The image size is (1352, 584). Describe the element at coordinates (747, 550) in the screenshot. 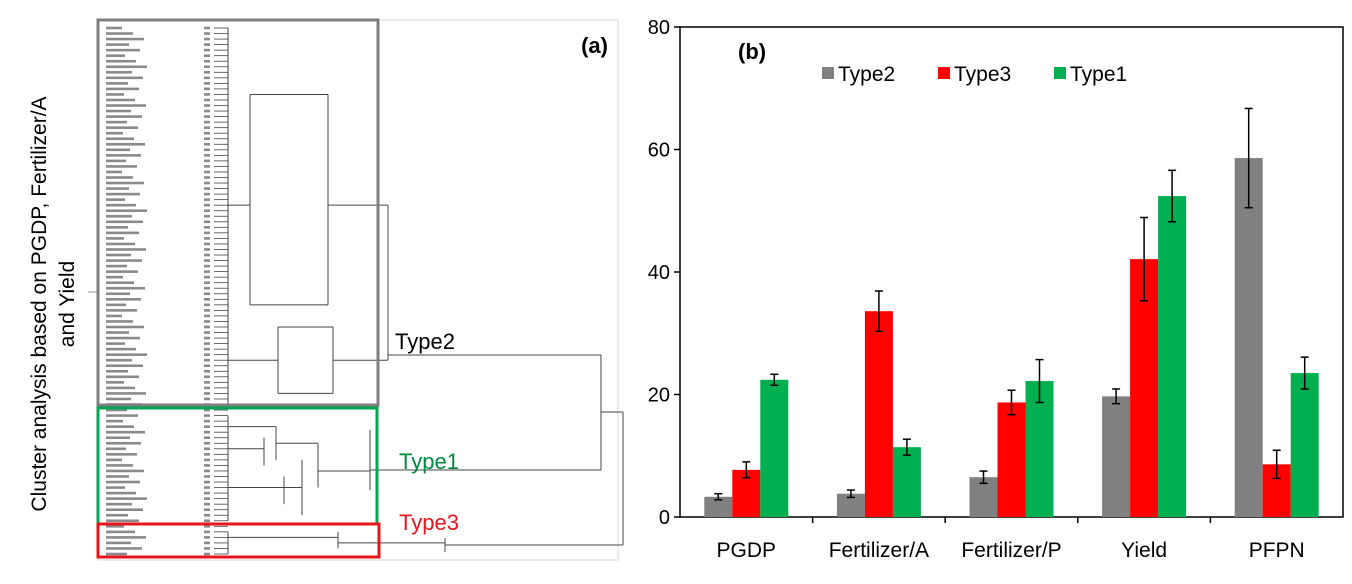

I see `x-tick-label: PGDP` at that location.